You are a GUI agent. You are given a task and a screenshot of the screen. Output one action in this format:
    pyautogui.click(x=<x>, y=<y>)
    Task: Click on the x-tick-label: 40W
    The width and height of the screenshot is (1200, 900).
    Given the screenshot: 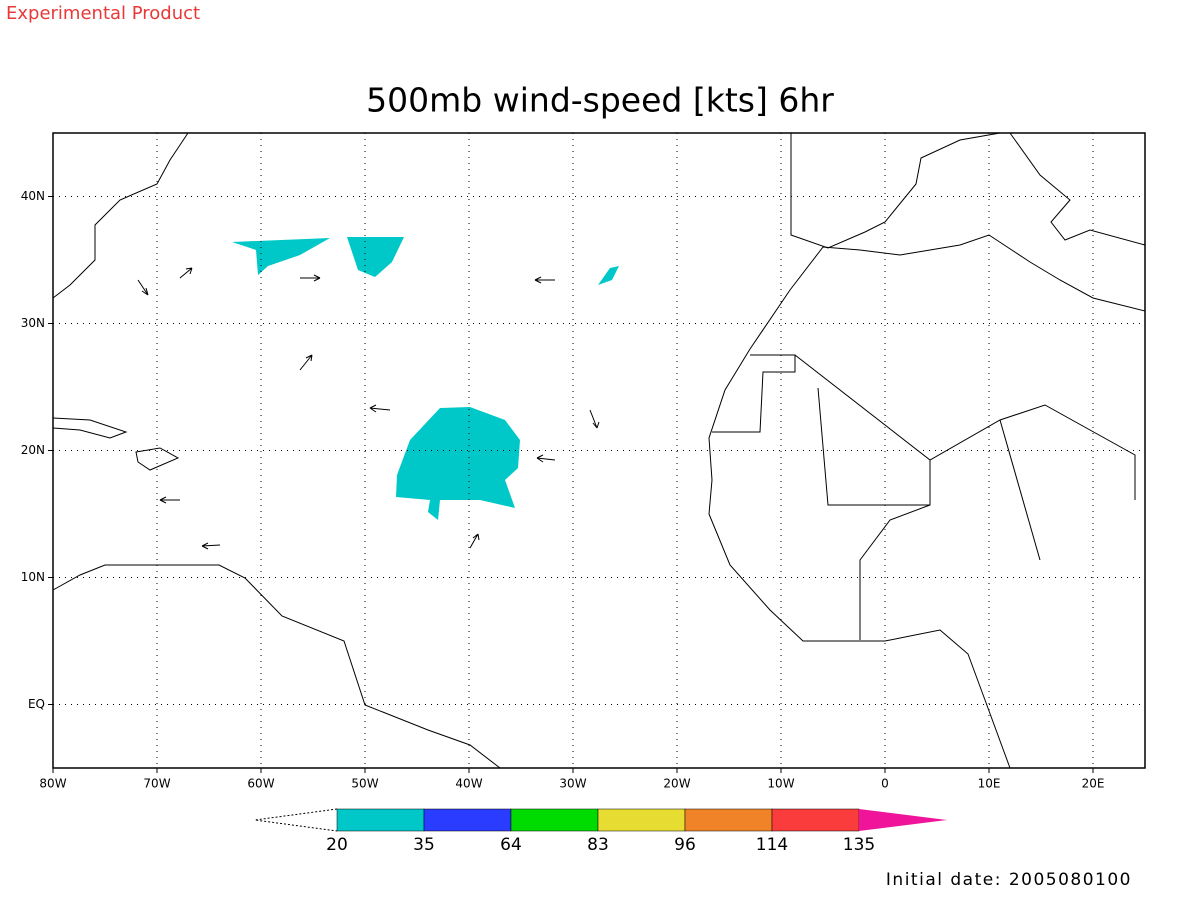 What is the action you would take?
    pyautogui.click(x=468, y=784)
    